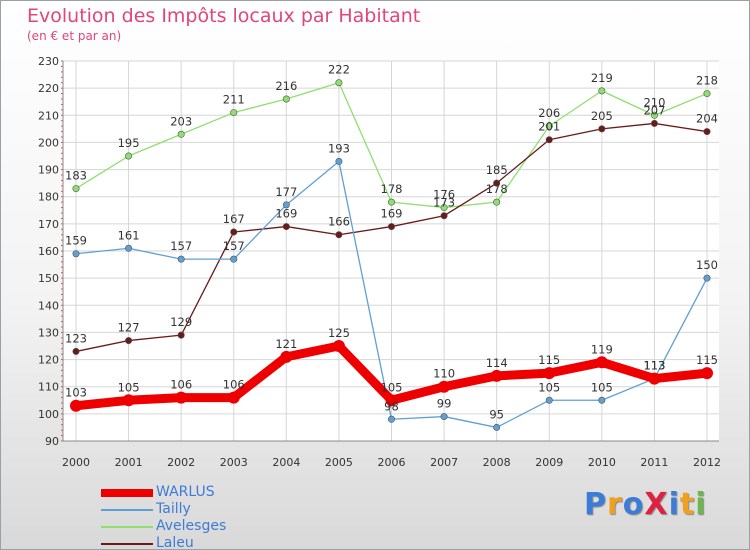 Image resolution: width=750 pixels, height=550 pixels. Describe the element at coordinates (48, 115) in the screenshot. I see `y-tick-label: 210` at that location.